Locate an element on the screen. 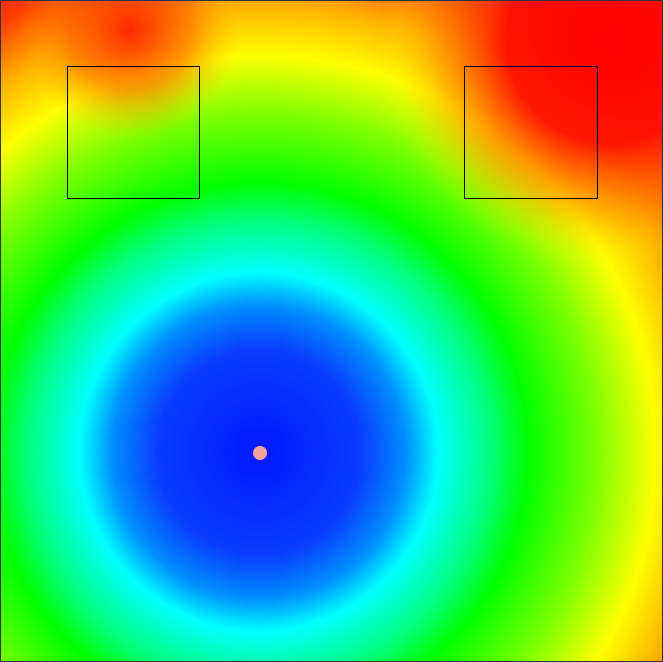 The height and width of the screenshot is (662, 663). target-box-left is located at coordinates (133, 132).